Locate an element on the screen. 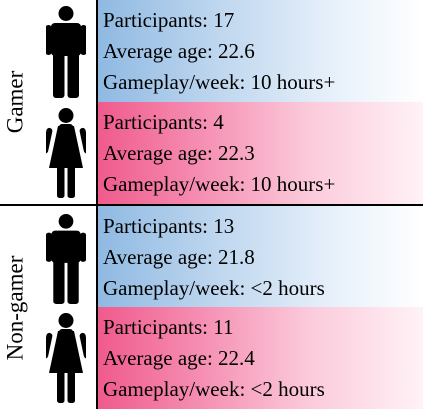 Image resolution: width=423 pixels, height=409 pixels. group-label-non-gamer: Non-gamer is located at coordinates (14, 307).